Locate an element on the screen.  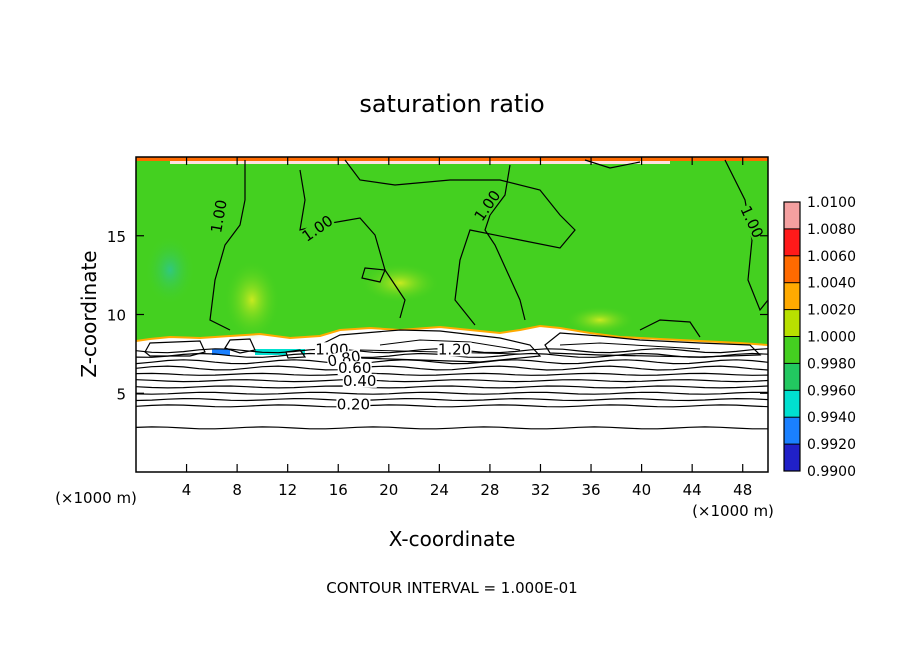
x-tick-label: 12 is located at coordinates (287, 490).